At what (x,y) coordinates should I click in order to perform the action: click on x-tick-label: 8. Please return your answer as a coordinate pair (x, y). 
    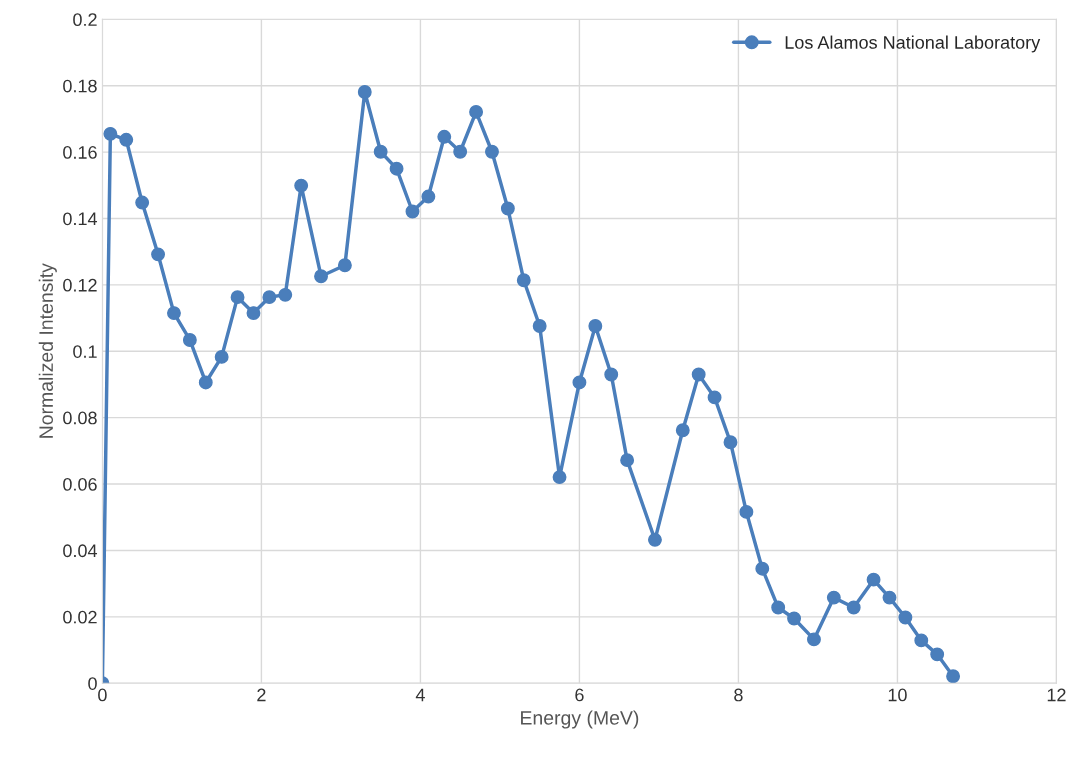
    Looking at the image, I should click on (738, 695).